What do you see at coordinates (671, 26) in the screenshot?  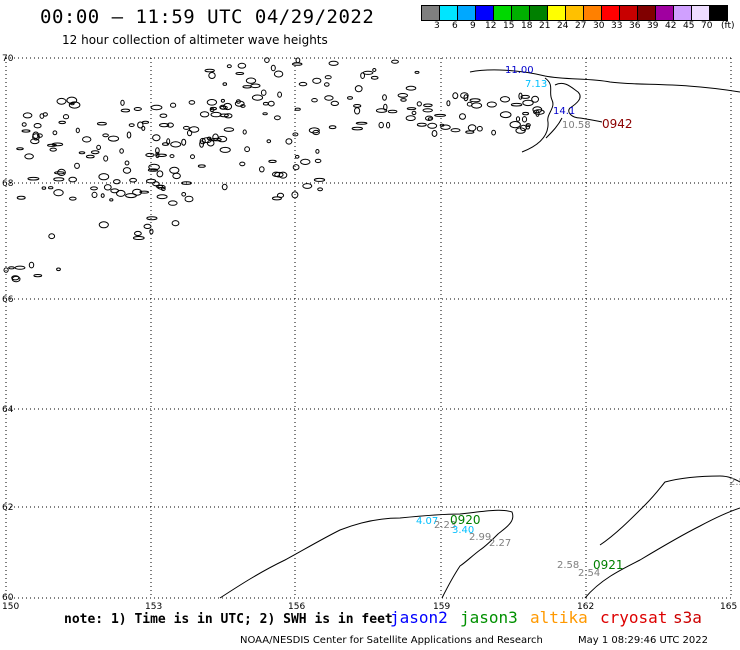 I see `legend-tick-label: 42` at bounding box center [671, 26].